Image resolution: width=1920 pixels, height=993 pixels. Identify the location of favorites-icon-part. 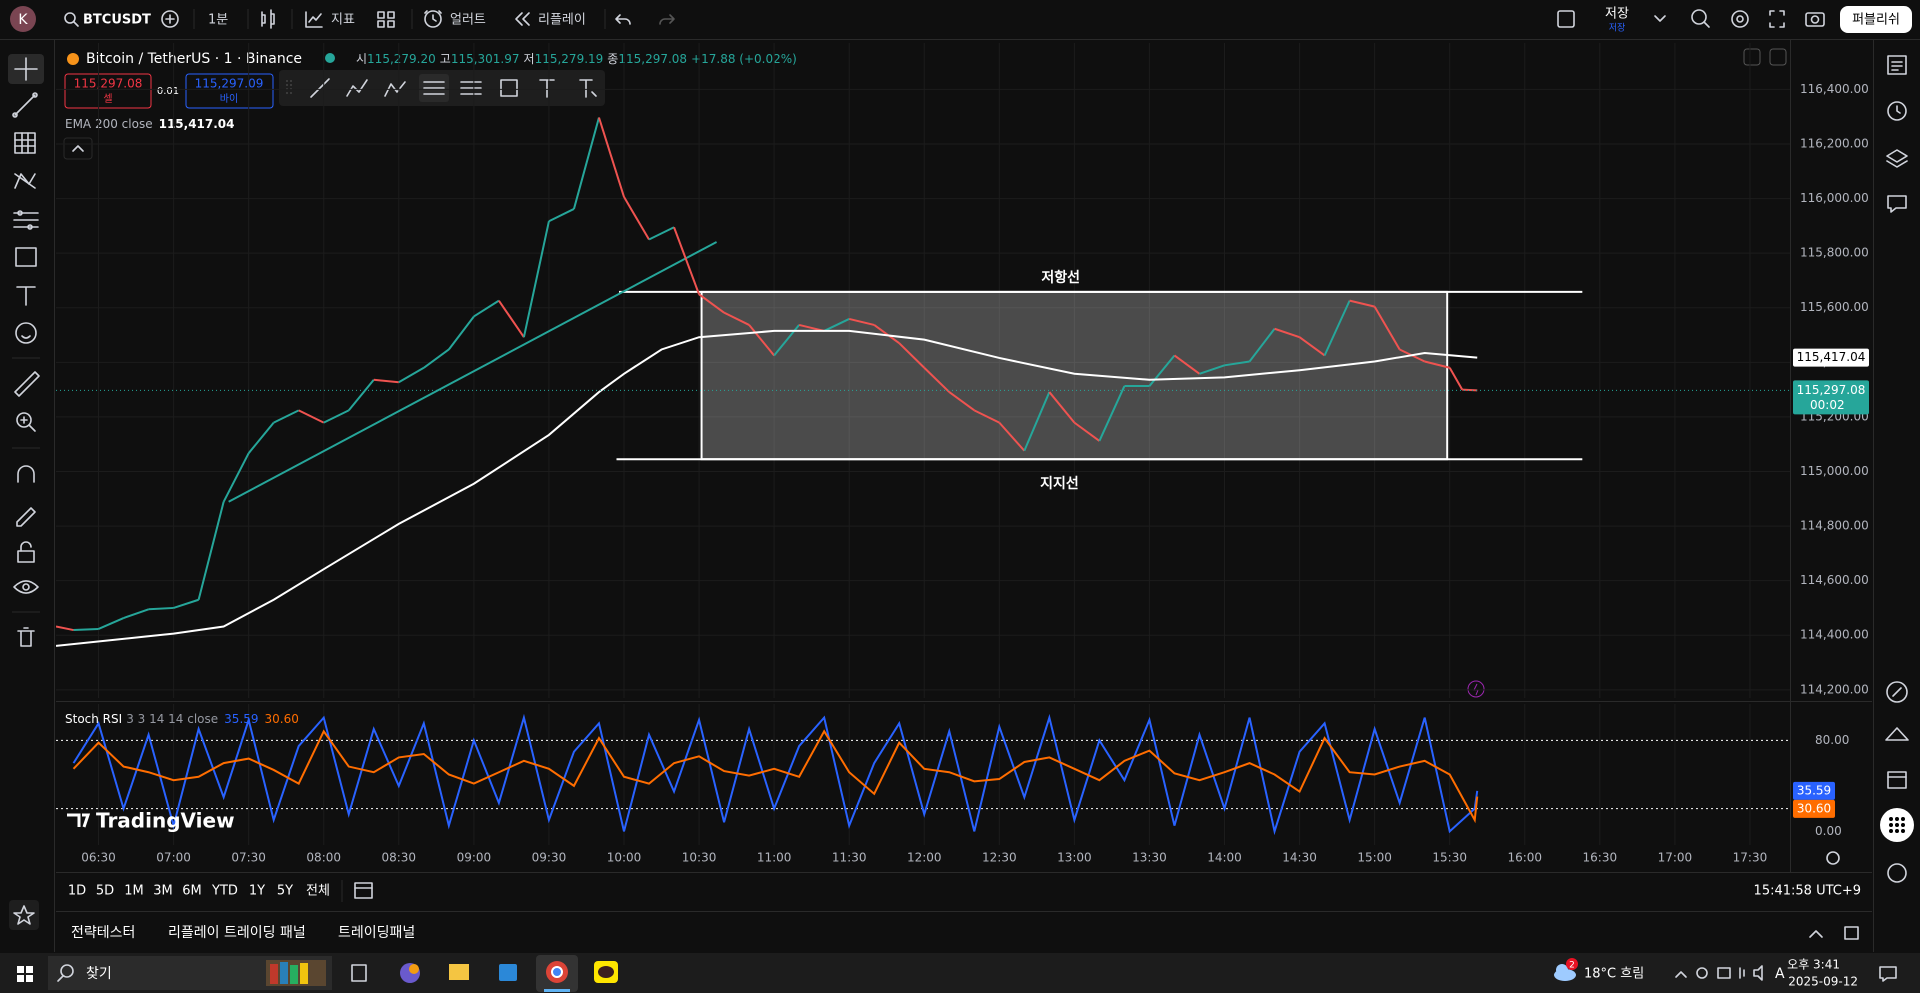
(24, 915).